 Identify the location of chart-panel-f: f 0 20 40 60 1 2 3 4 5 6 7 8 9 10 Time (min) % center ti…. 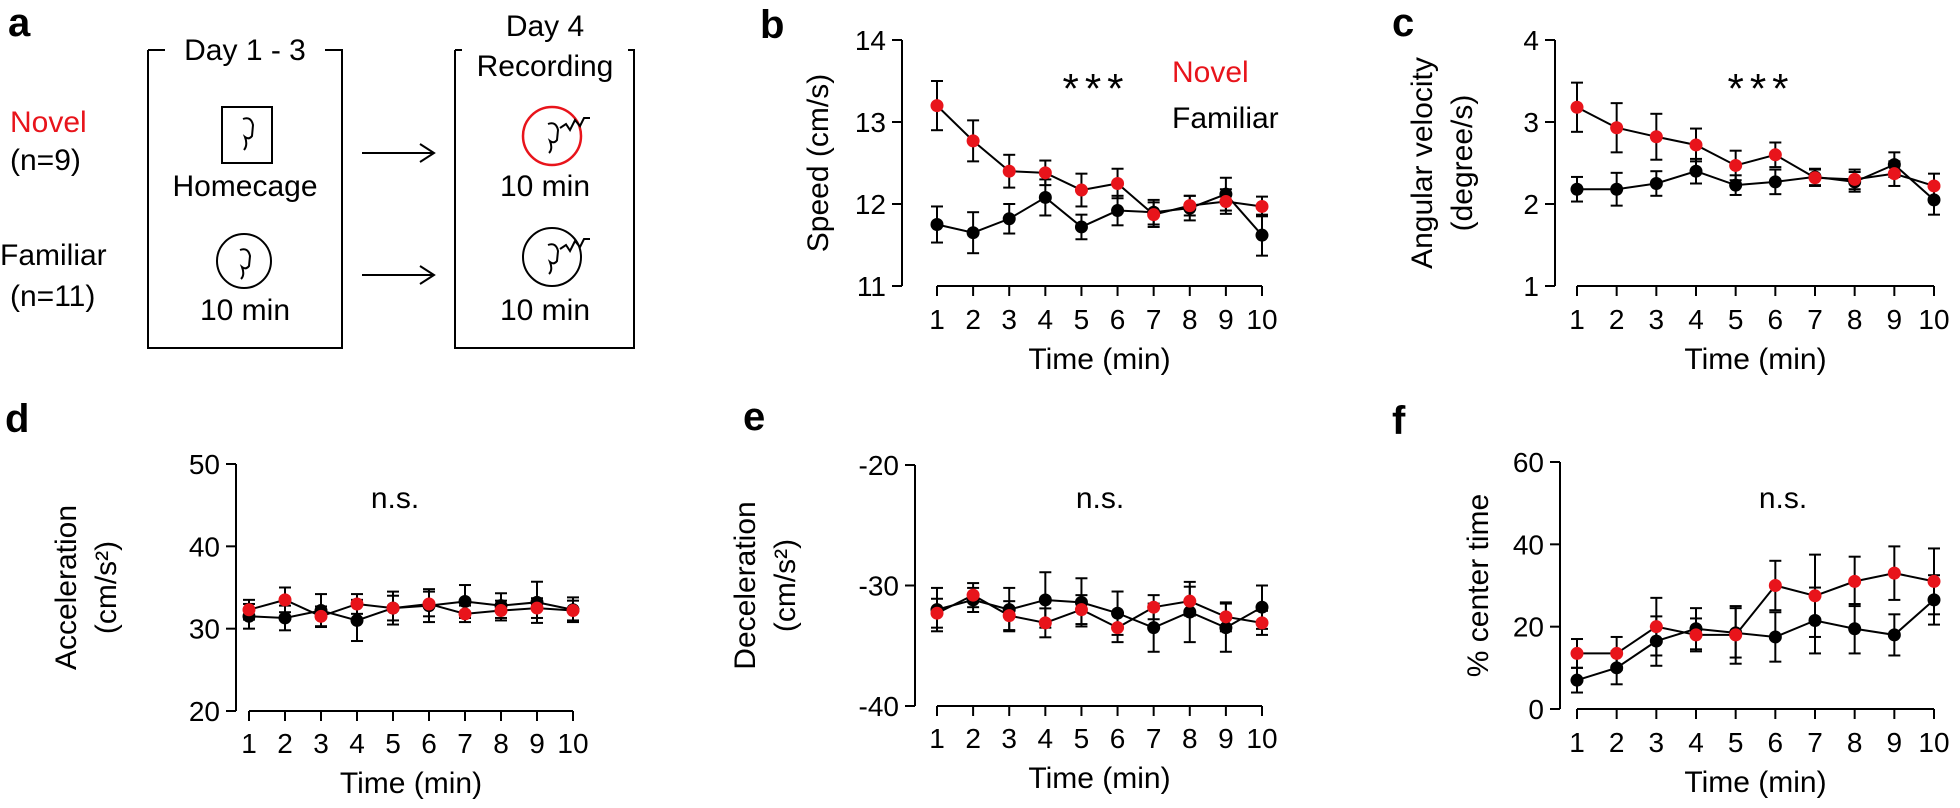
(1671, 599).